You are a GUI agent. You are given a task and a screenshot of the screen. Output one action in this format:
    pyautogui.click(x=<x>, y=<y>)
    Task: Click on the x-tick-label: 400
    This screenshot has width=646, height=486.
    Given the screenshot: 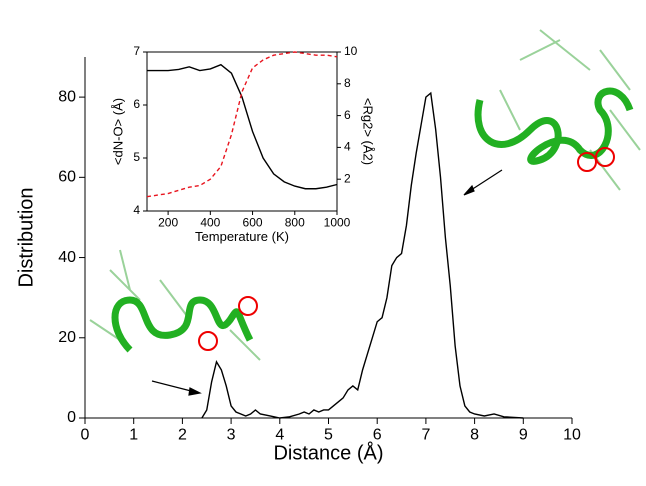 What is the action you would take?
    pyautogui.click(x=210, y=223)
    